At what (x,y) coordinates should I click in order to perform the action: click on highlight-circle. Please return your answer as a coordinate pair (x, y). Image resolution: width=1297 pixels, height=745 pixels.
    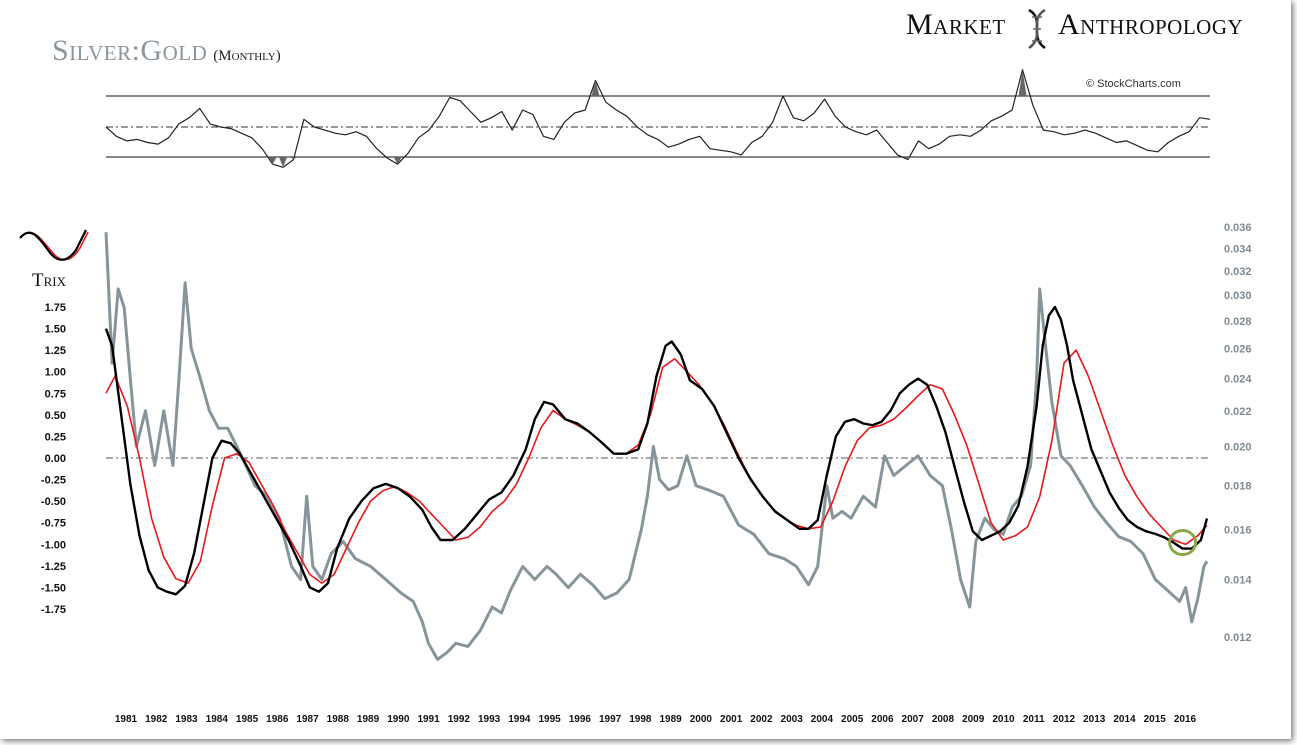
    Looking at the image, I should click on (1183, 543).